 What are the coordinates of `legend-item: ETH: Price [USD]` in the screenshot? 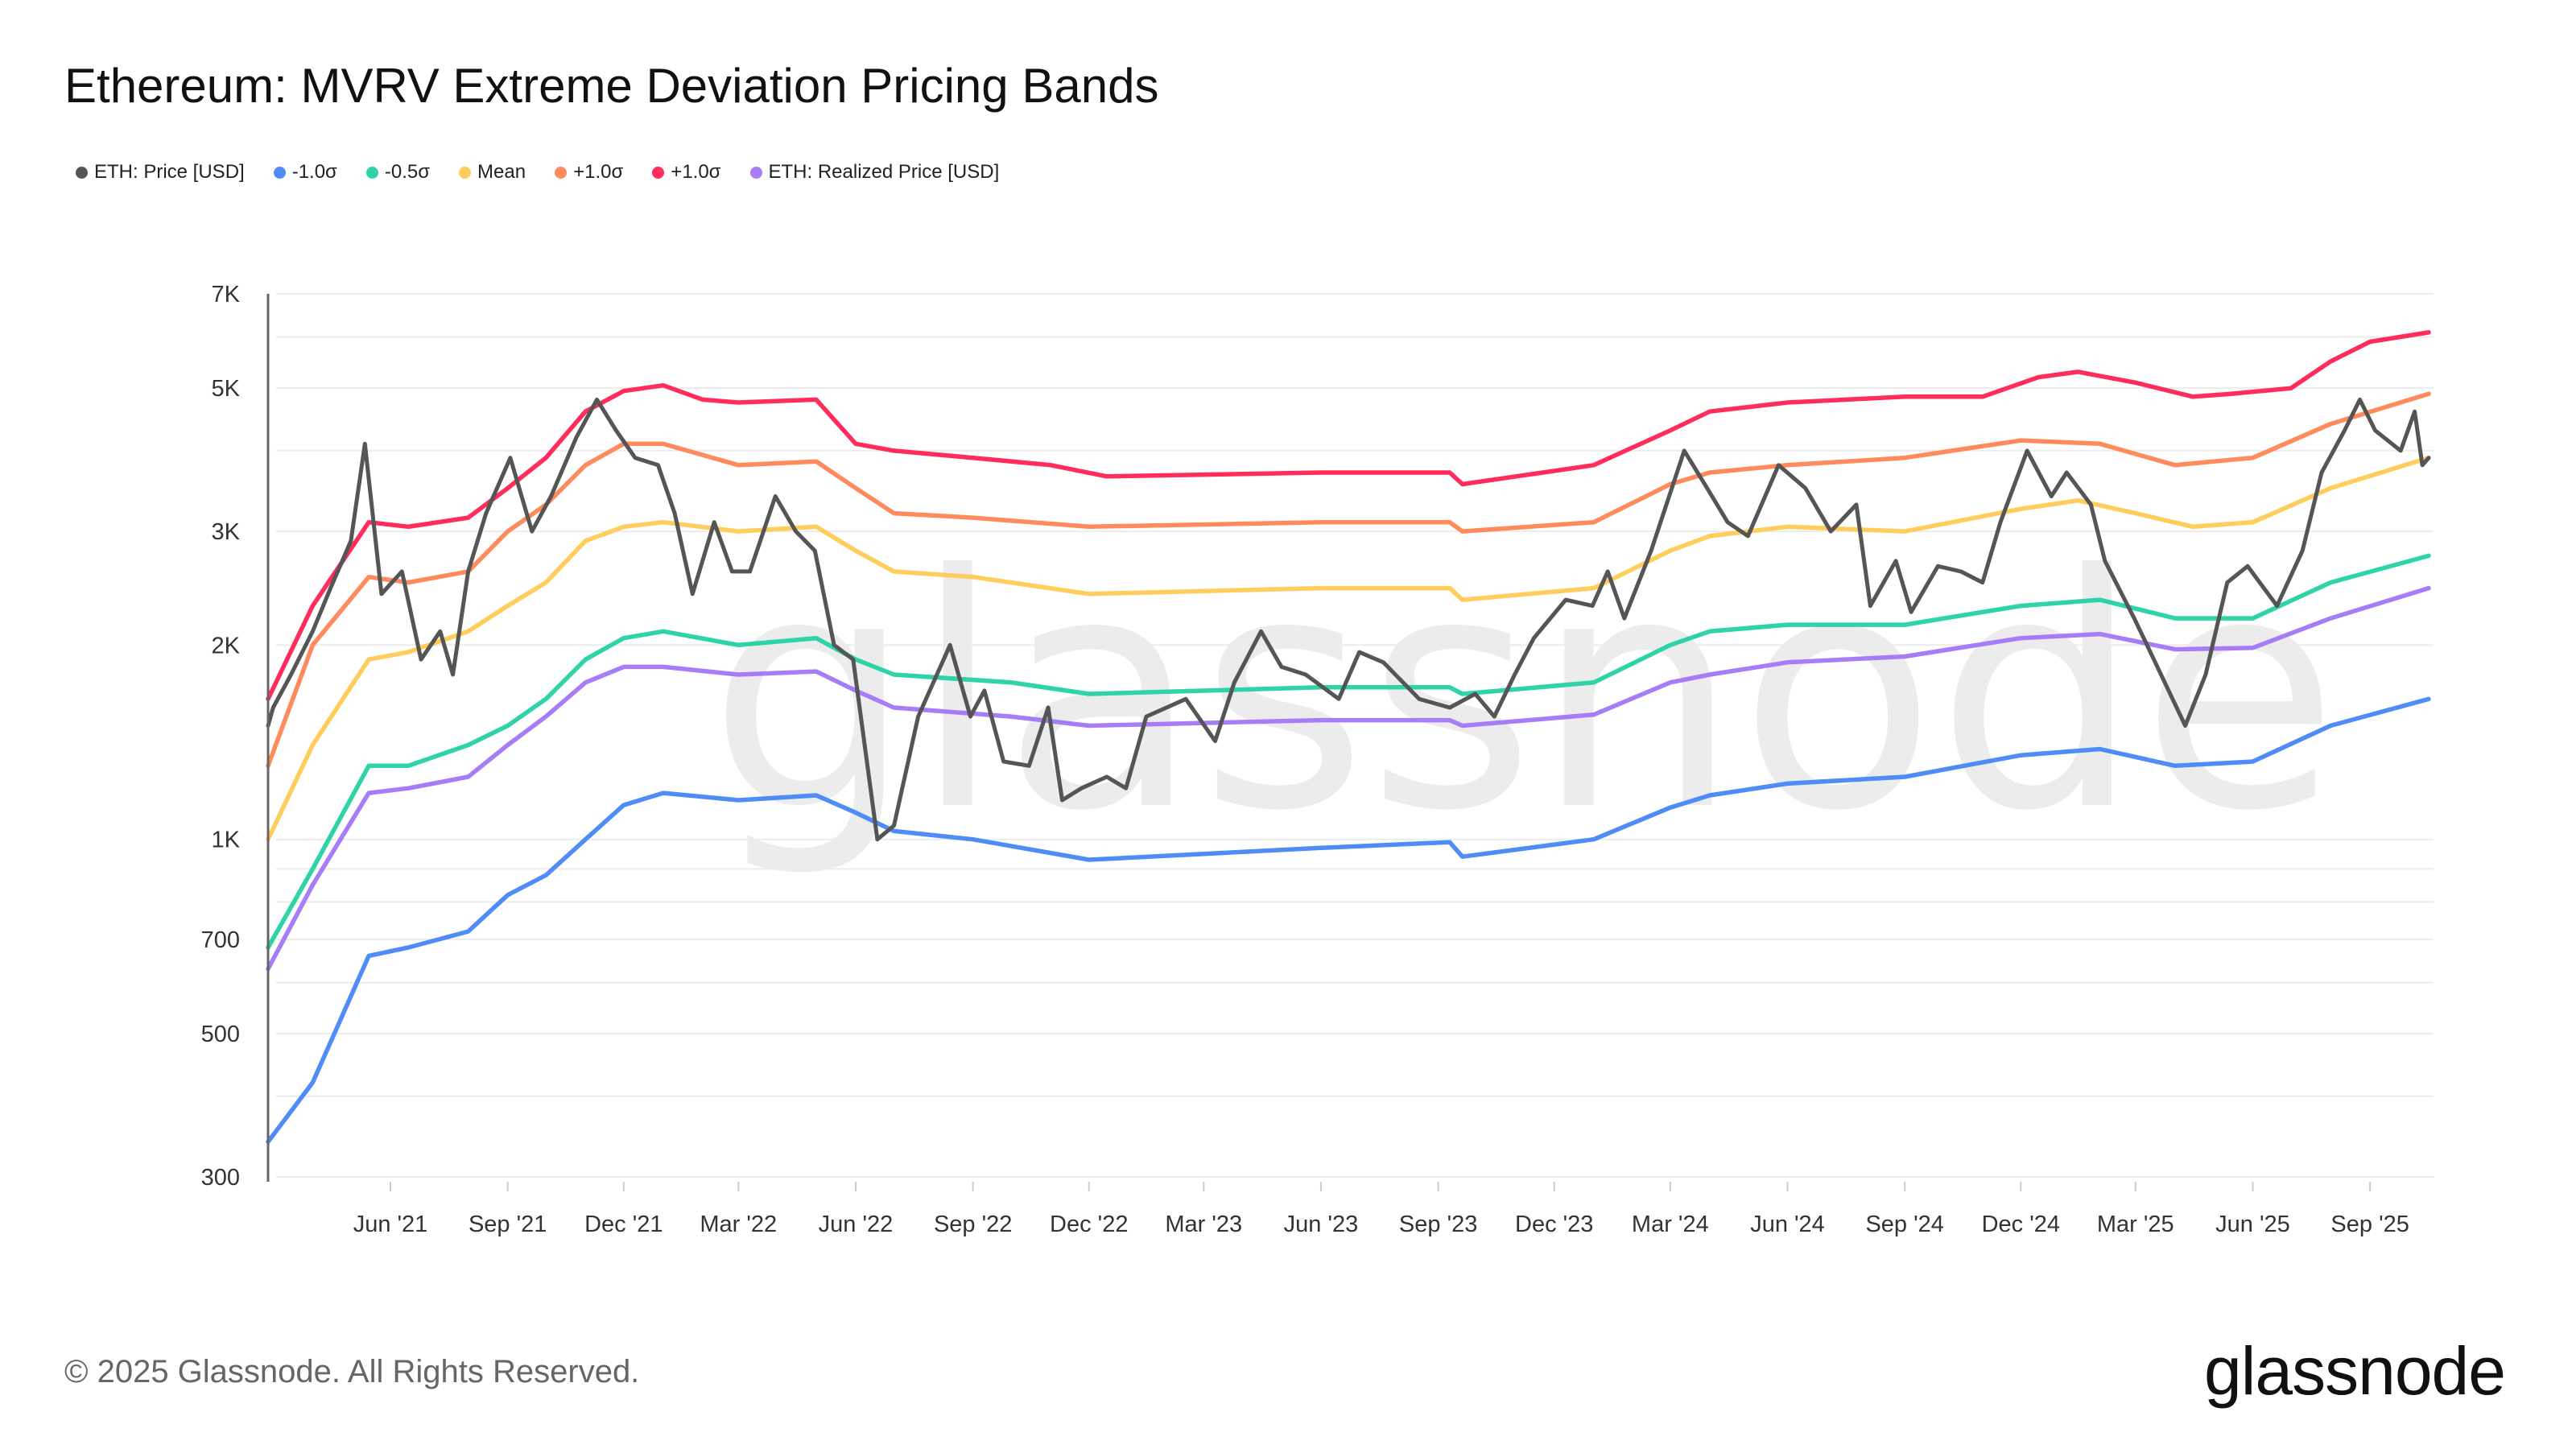 It's located at (160, 172).